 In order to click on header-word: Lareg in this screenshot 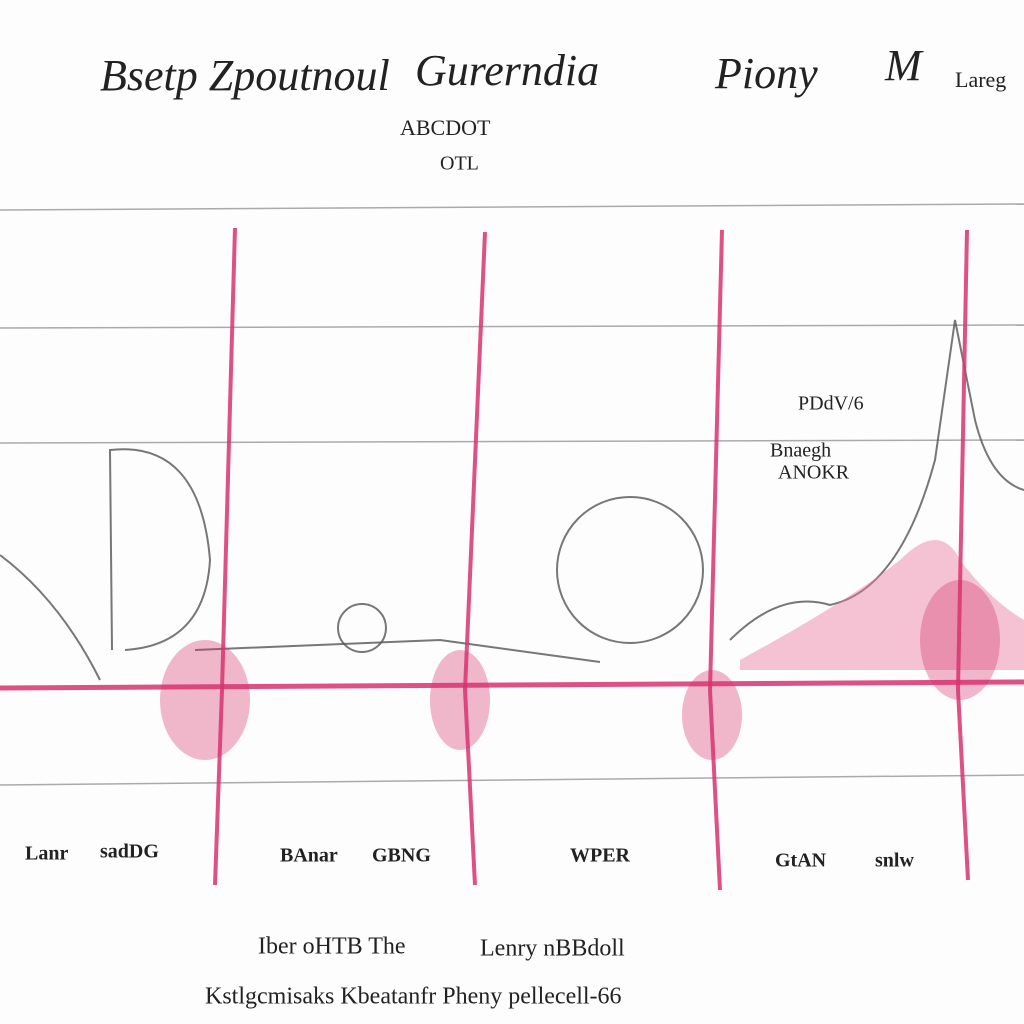, I will do `click(980, 79)`.